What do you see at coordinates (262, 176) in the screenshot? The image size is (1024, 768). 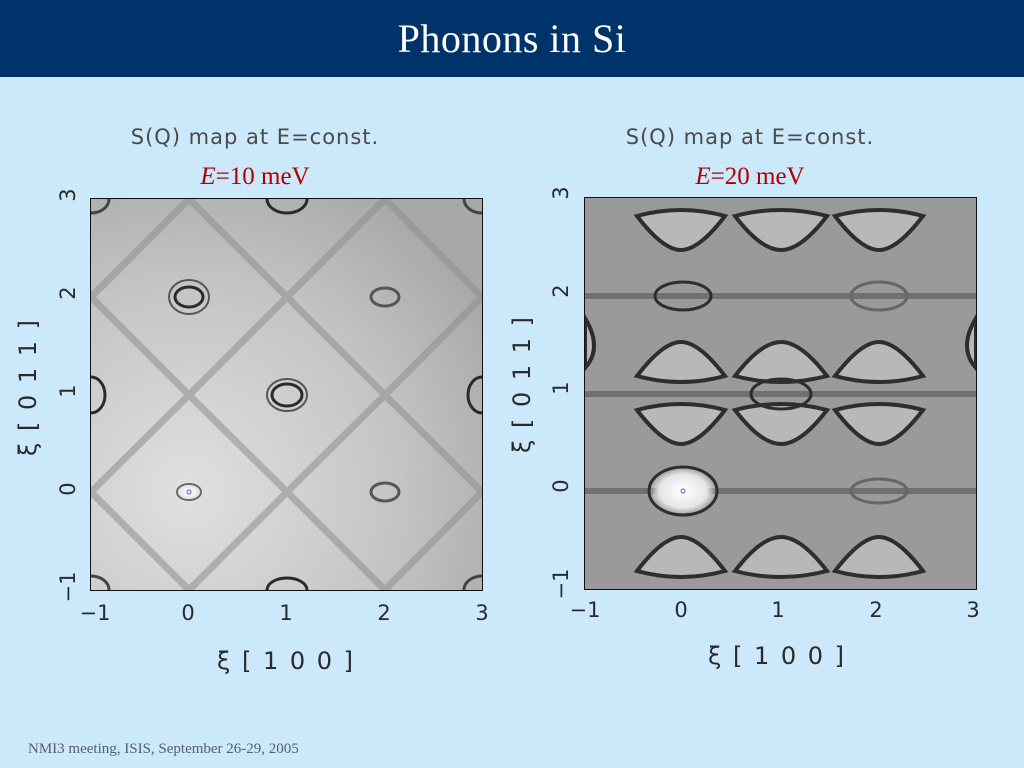 I see `energy-value: =10 meV` at bounding box center [262, 176].